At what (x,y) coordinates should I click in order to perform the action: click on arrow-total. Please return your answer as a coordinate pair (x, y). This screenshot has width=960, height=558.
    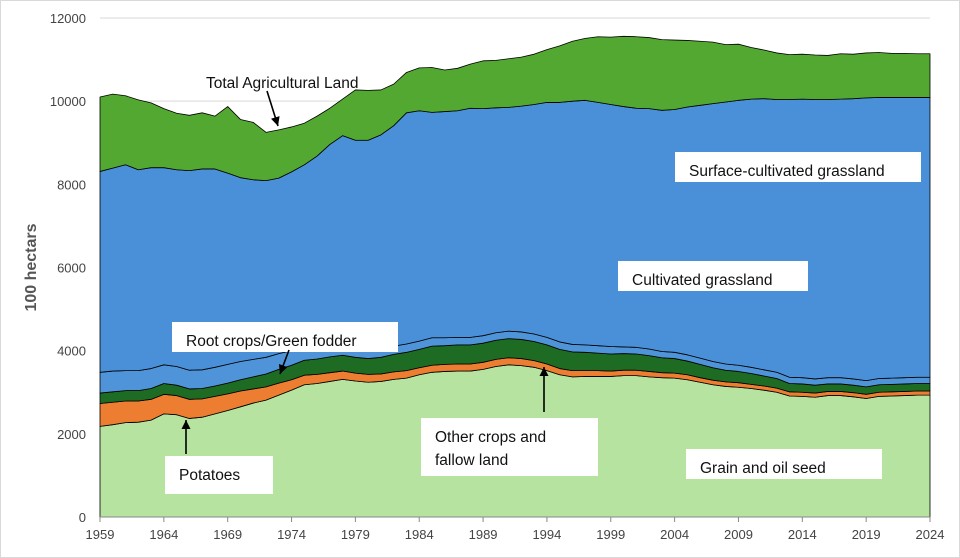
    Looking at the image, I should click on (273, 108).